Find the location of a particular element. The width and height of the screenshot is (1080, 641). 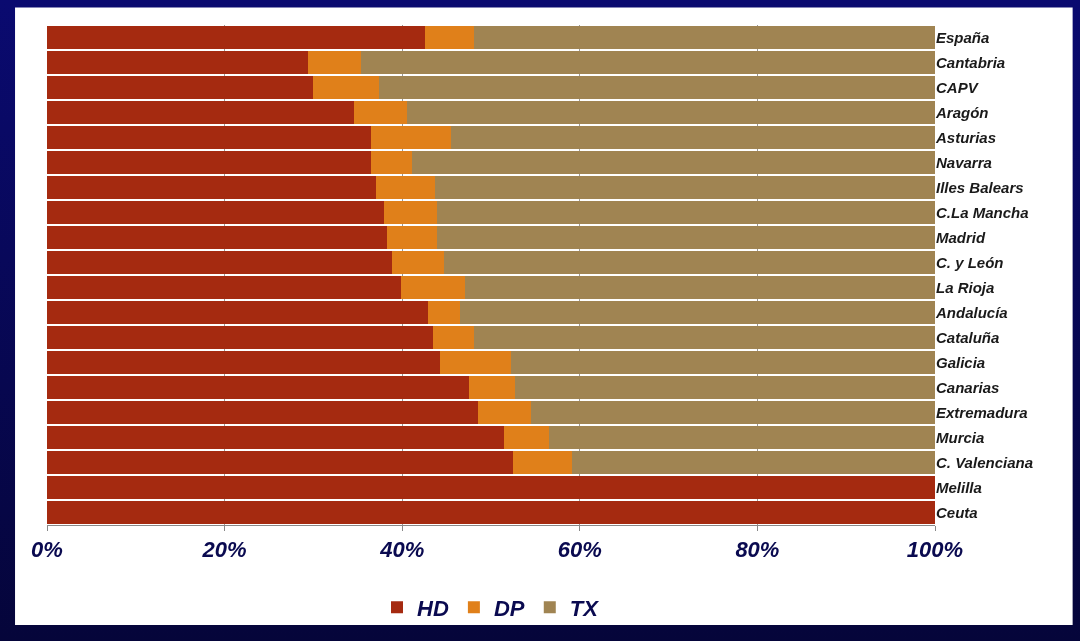

y-tick-label: Ceuta is located at coordinates (957, 512).